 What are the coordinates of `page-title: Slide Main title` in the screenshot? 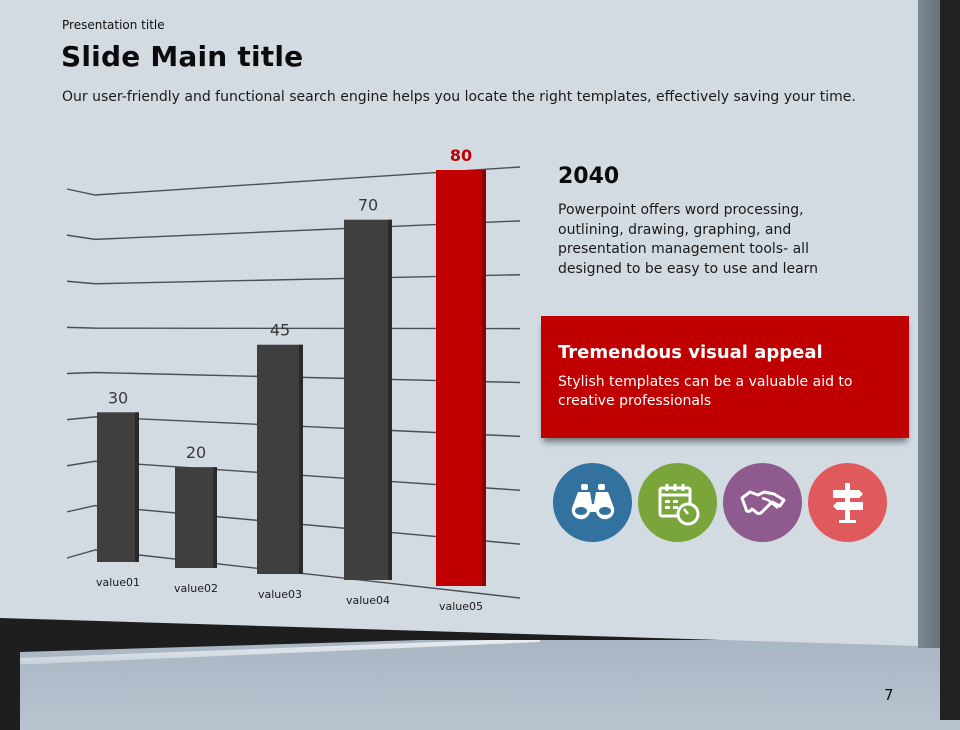 It's located at (182, 56).